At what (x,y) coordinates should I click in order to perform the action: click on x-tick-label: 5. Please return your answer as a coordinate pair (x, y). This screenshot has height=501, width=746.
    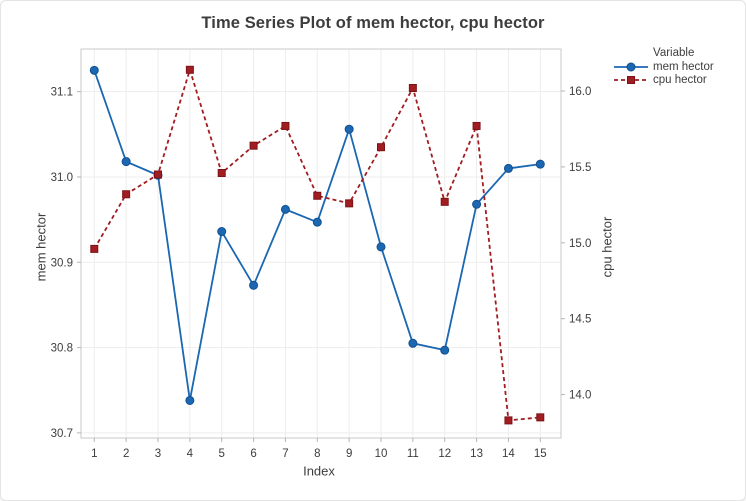
    Looking at the image, I should click on (222, 454).